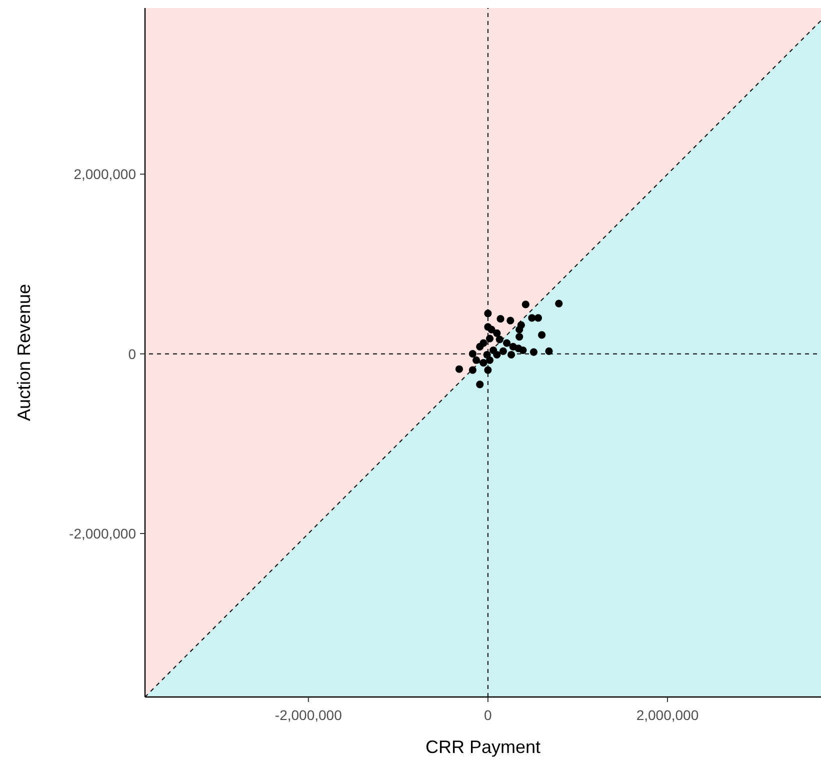  What do you see at coordinates (488, 715) in the screenshot?
I see `x-tick-label: 0` at bounding box center [488, 715].